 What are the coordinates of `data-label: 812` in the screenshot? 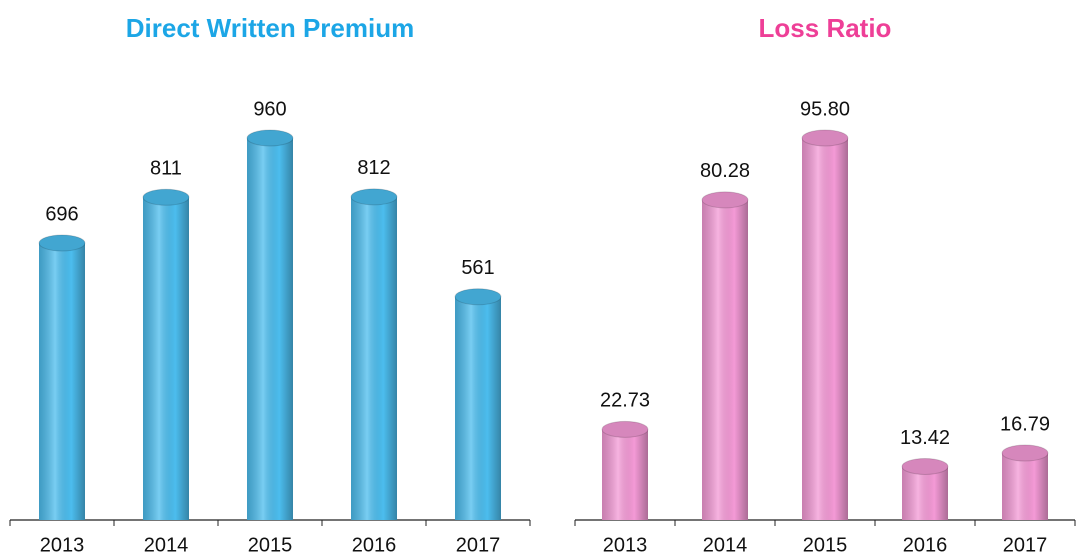 It's located at (373, 168).